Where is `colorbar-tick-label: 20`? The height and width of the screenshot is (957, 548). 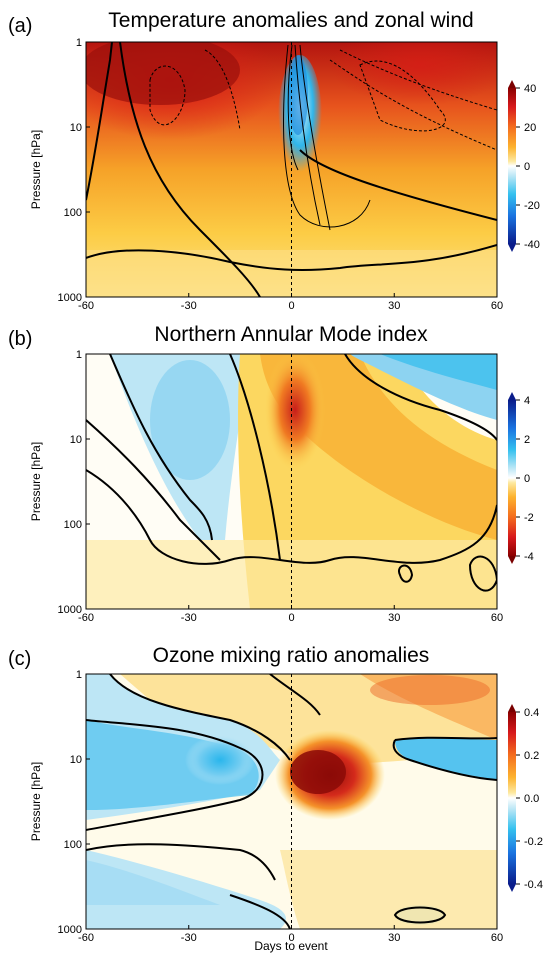
colorbar-tick-label: 20 is located at coordinates (530, 128).